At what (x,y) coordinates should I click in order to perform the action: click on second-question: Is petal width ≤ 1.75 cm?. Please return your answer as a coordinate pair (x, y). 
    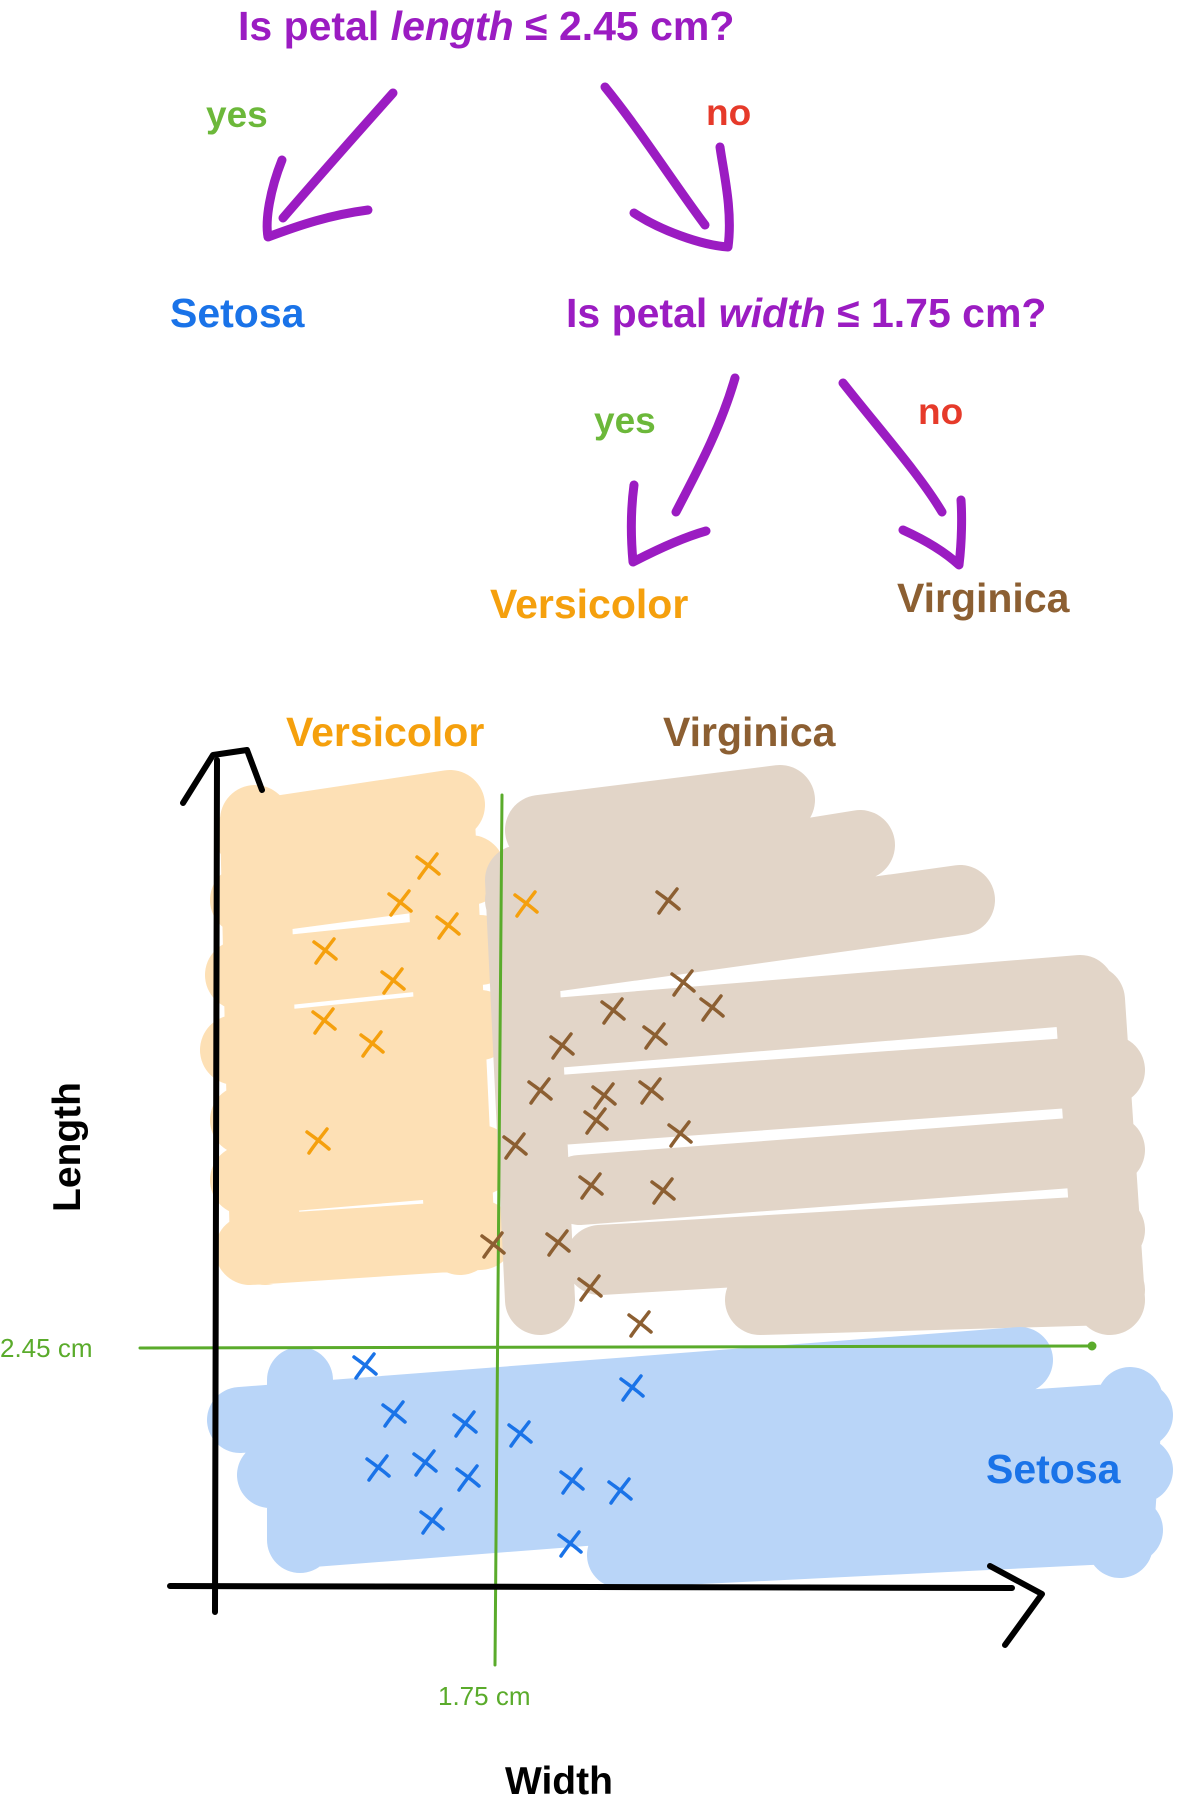
    Looking at the image, I should click on (806, 313).